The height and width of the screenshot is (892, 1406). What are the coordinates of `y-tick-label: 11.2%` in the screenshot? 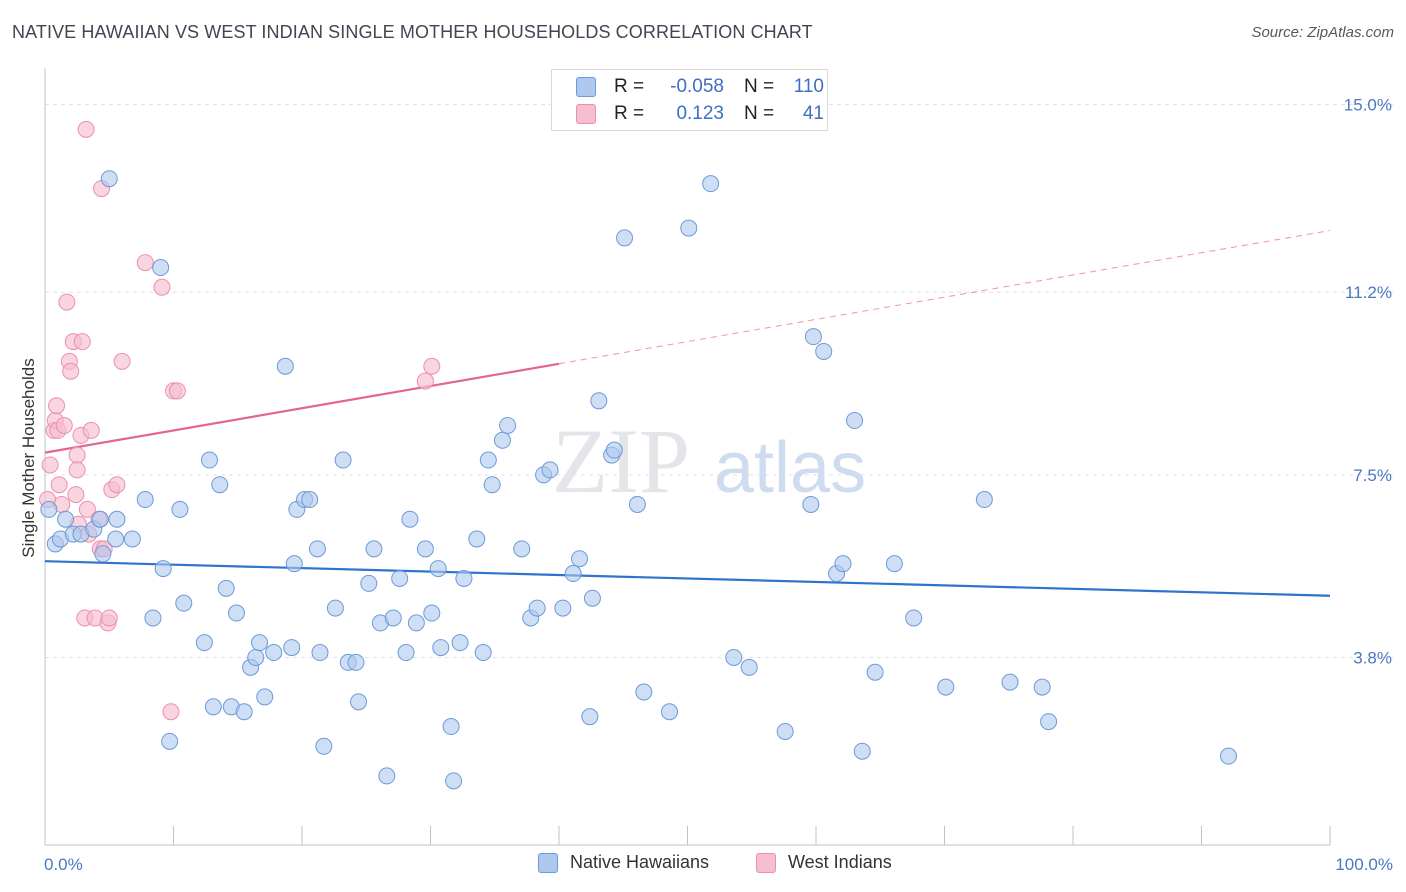 It's located at (1368, 292).